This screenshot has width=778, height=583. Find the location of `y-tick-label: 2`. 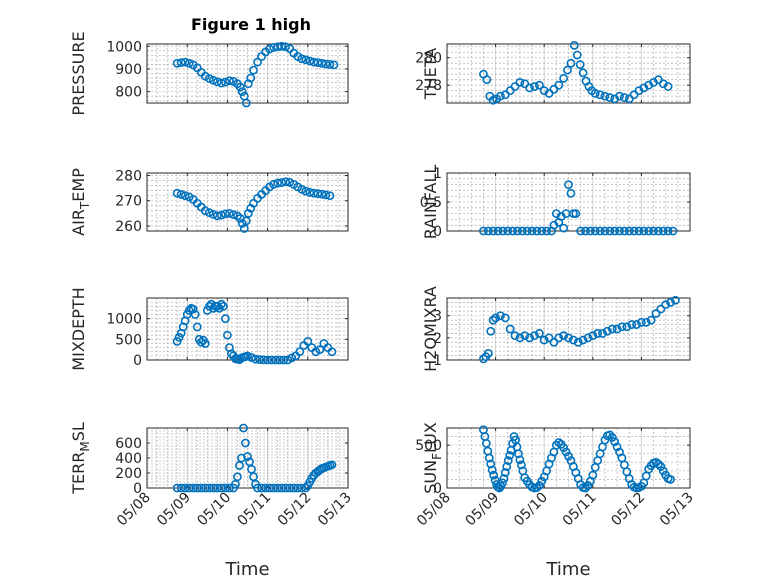

y-tick-label: 2 is located at coordinates (437, 339).